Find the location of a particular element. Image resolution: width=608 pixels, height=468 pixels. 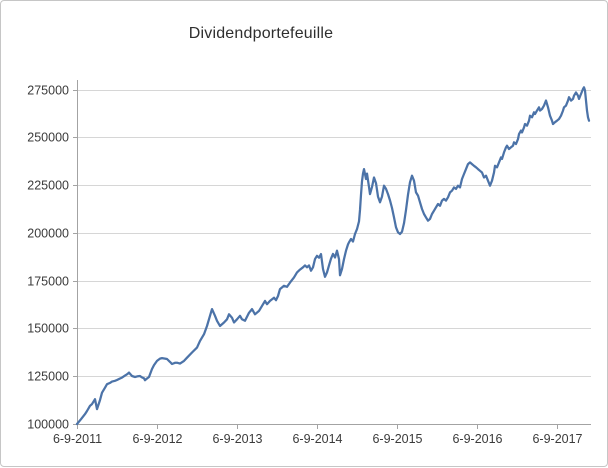

y-axis-label: 150000 is located at coordinates (48, 329).